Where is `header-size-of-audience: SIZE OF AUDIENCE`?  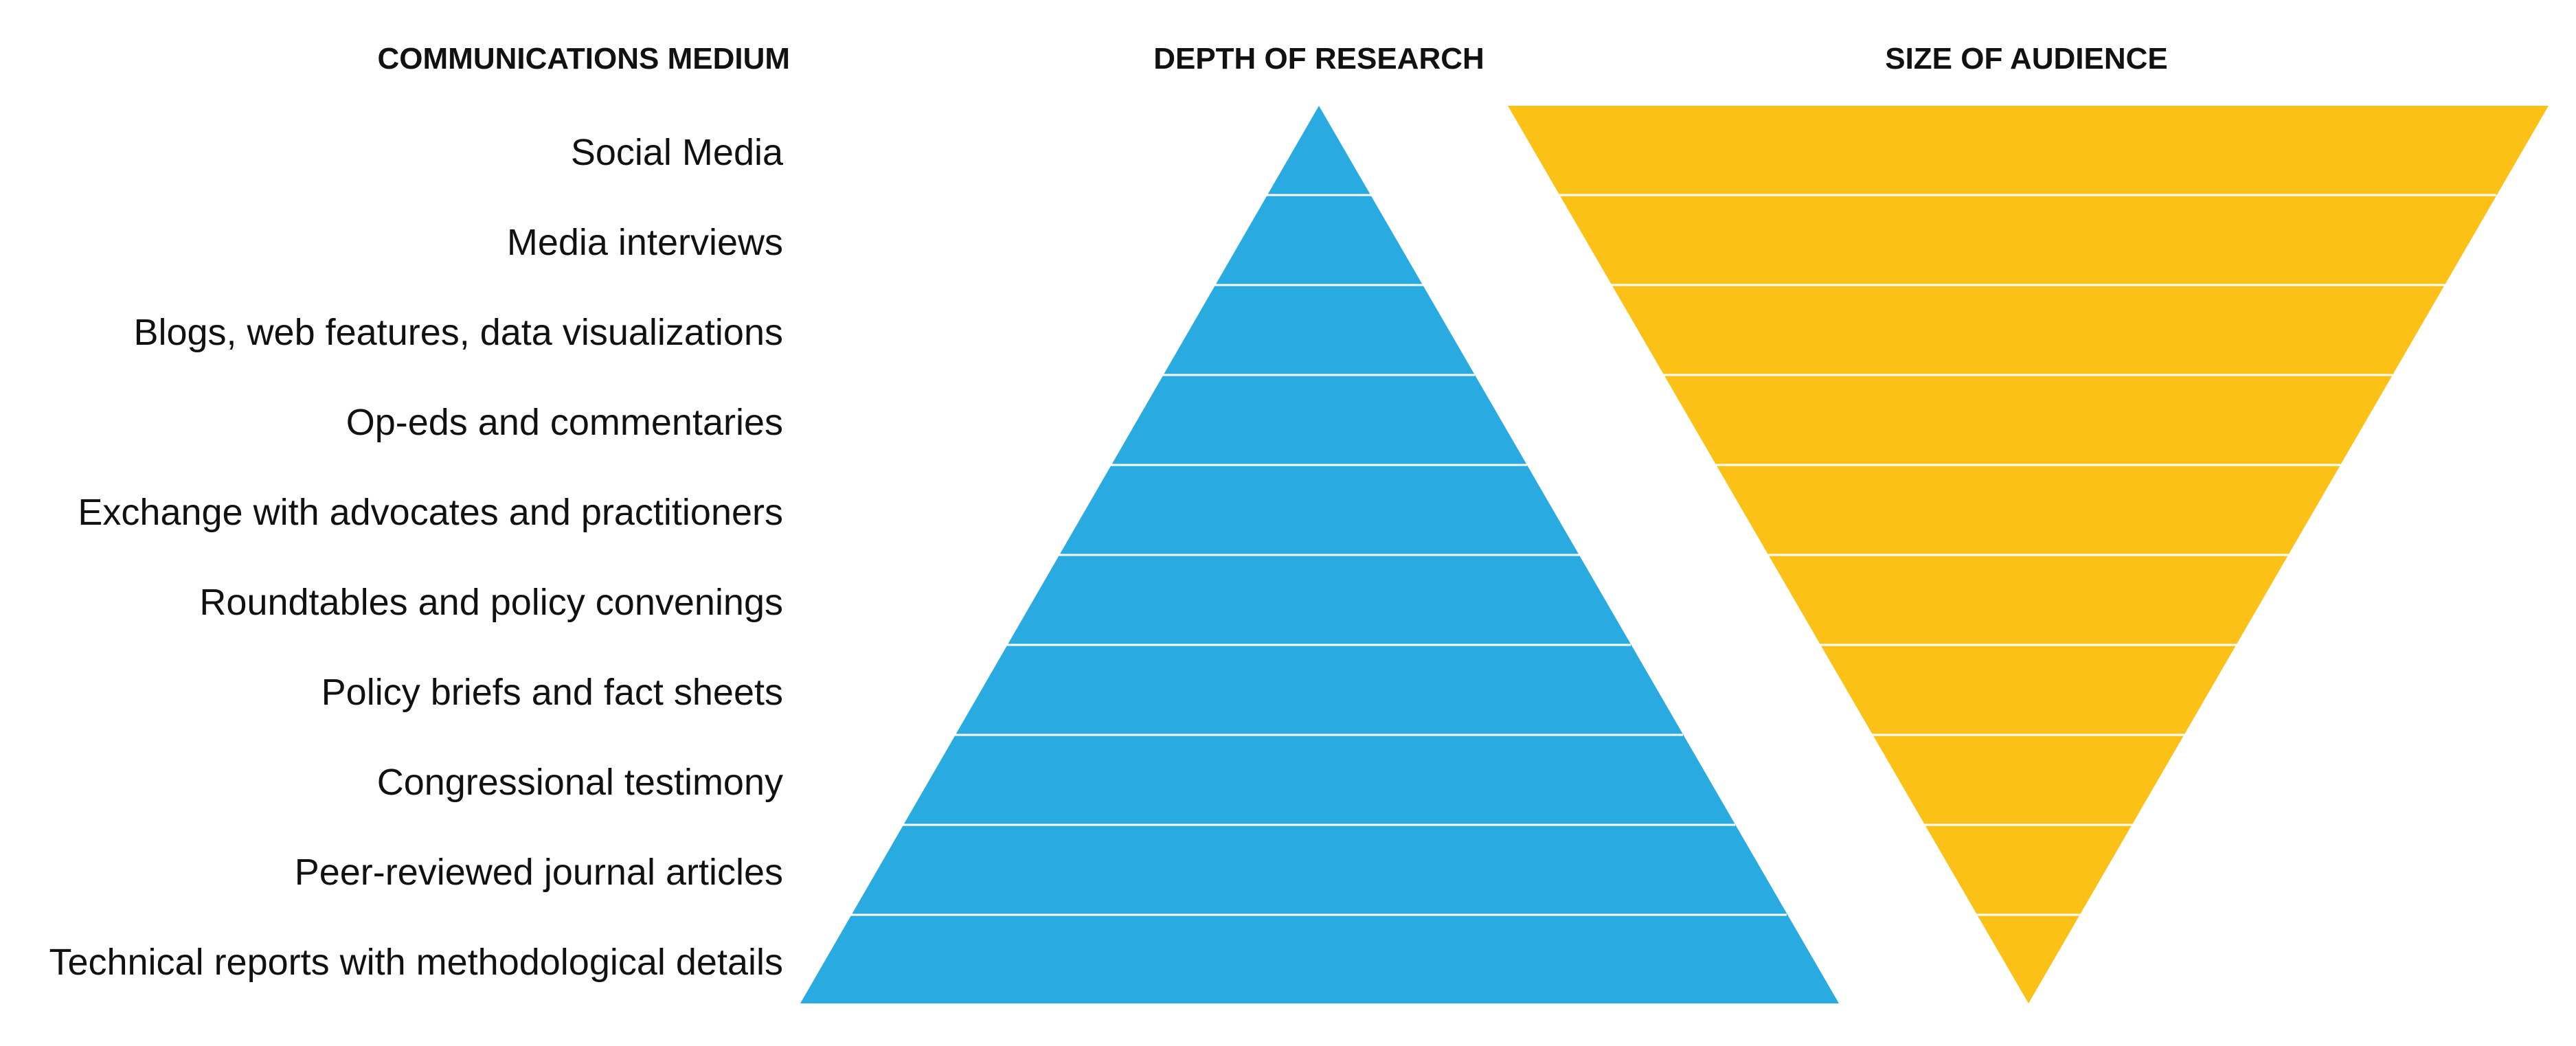 header-size-of-audience: SIZE OF AUDIENCE is located at coordinates (2026, 59).